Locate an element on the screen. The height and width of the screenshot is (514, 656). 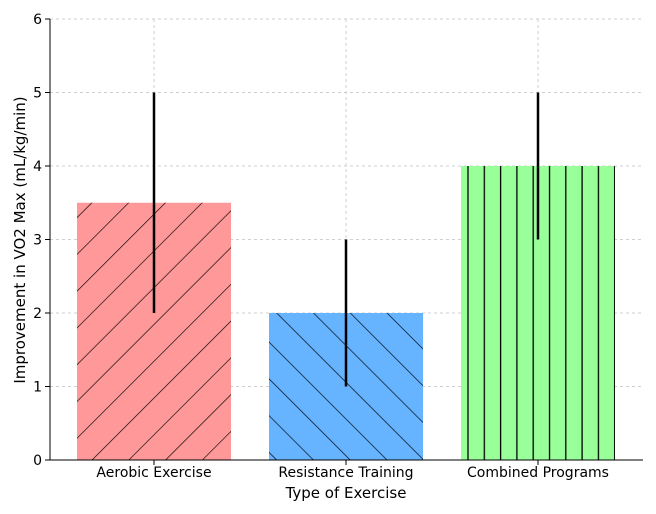
y-tick-label: 5 is located at coordinates (37, 94).